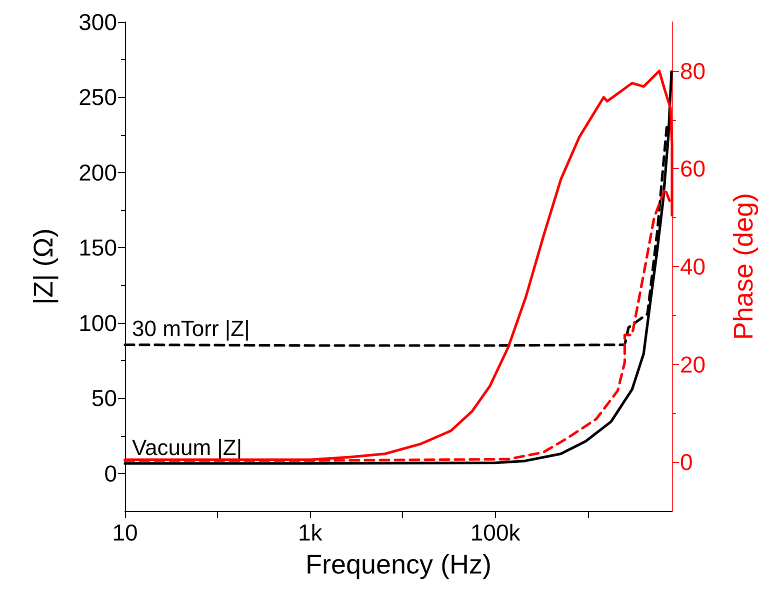 The image size is (765, 602). What do you see at coordinates (97, 22) in the screenshot?
I see `y-tick-label: 300` at bounding box center [97, 22].